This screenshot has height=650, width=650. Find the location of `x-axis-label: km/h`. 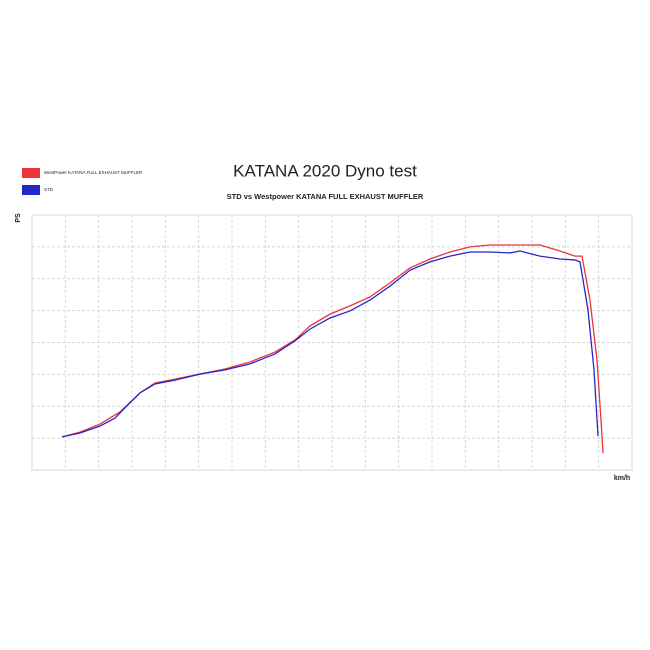

x-axis-label: km/h is located at coordinates (622, 478).